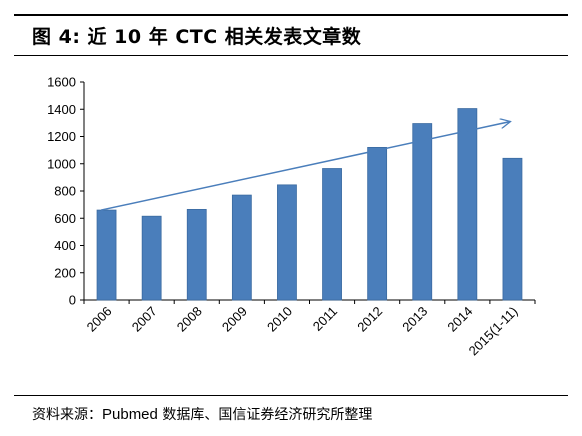 This screenshot has height=436, width=582. I want to click on y-tick-label: 1000, so click(61, 163).